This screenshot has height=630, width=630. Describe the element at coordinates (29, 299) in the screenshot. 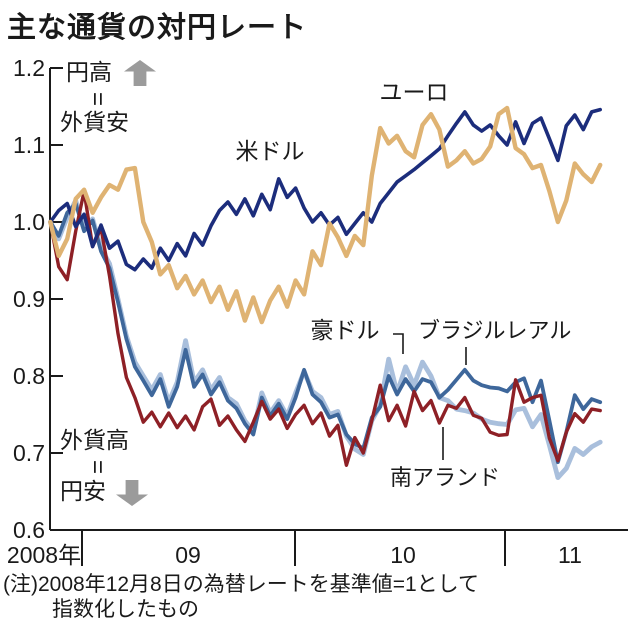

I see `y-tick-label: 0.9` at that location.